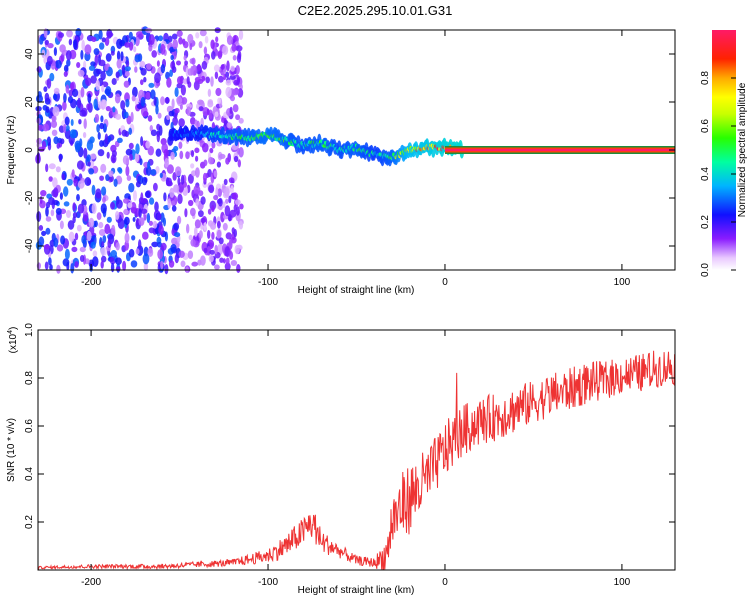 This screenshot has height=600, width=750. I want to click on y-tick-label: 40, so click(29, 54).